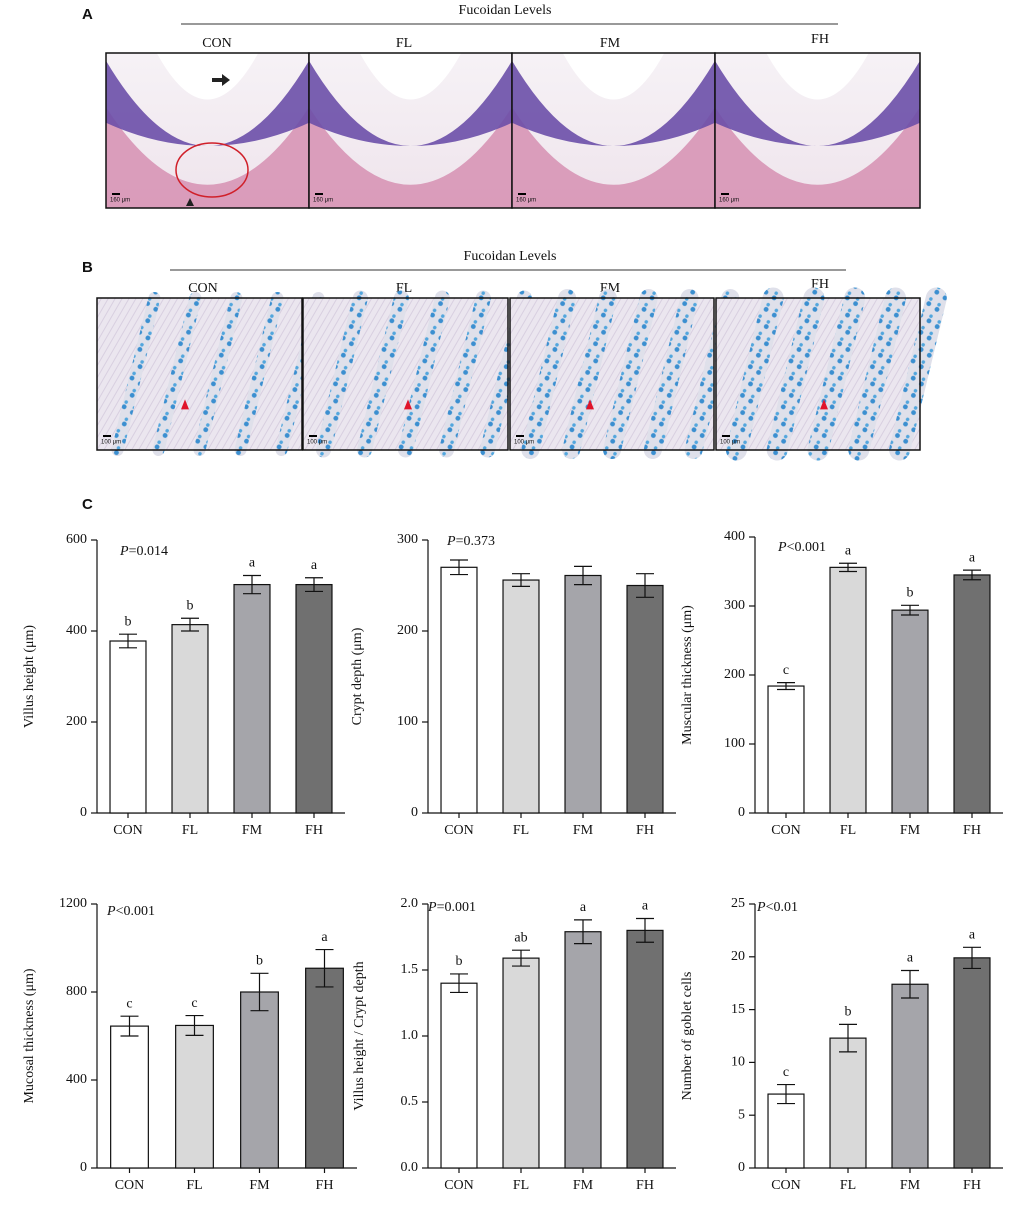 The image size is (1021, 1207). I want to click on y-axis-title: Number of goblet cells, so click(687, 1036).